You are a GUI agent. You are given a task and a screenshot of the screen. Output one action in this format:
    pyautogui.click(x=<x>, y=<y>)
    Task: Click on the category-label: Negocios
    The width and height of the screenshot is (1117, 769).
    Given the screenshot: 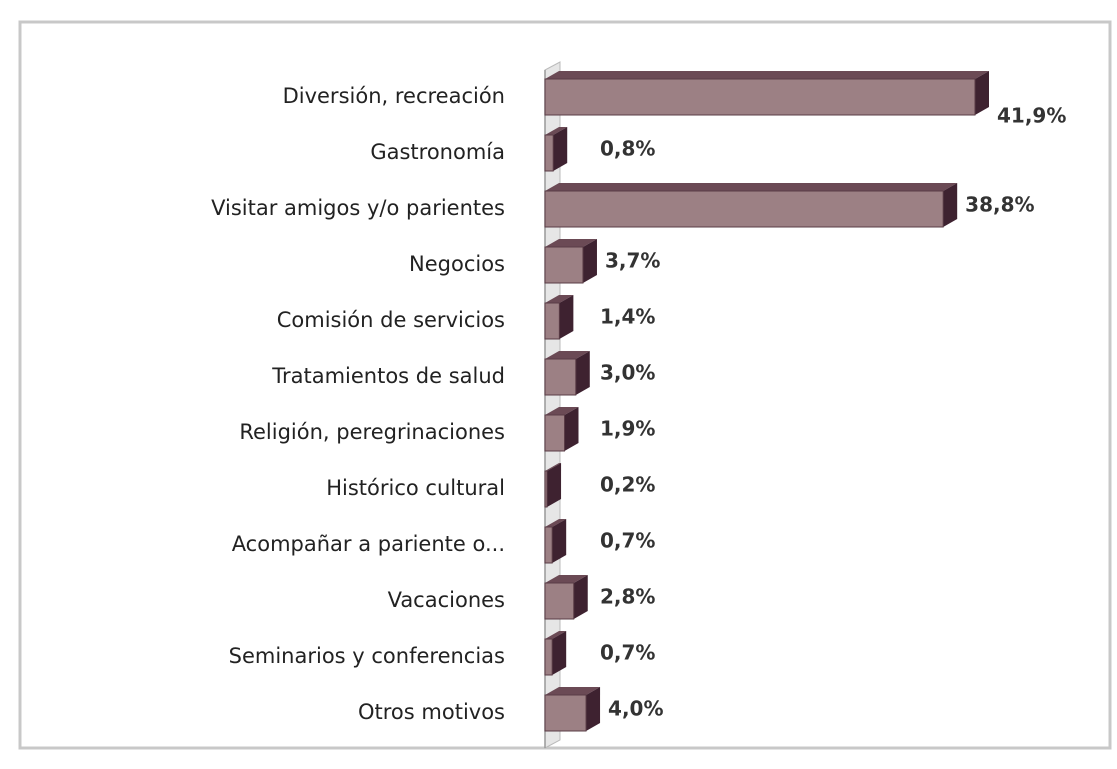 What is the action you would take?
    pyautogui.click(x=457, y=264)
    